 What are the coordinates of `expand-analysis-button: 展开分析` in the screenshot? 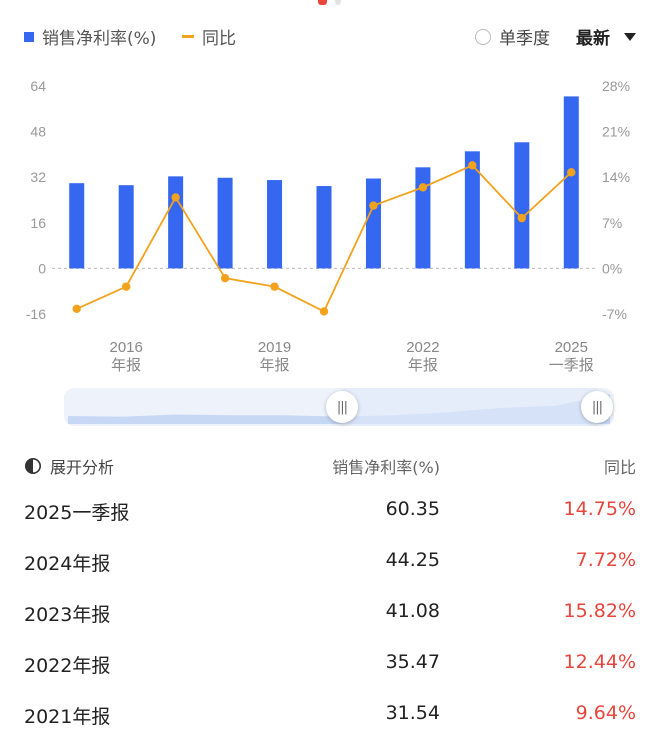 It's located at (69, 466).